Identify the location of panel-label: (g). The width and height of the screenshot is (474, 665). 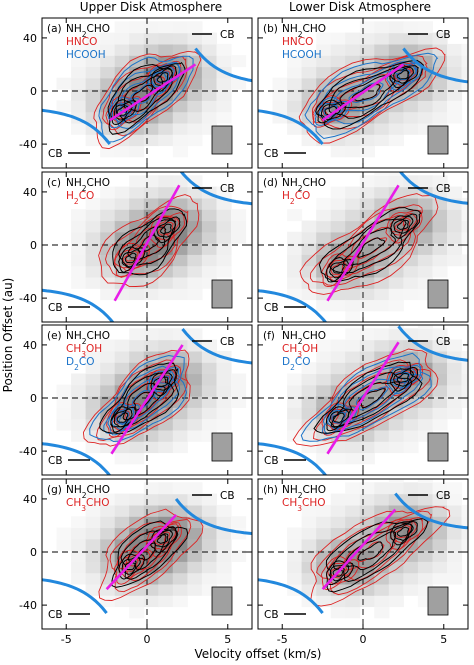
(54, 490).